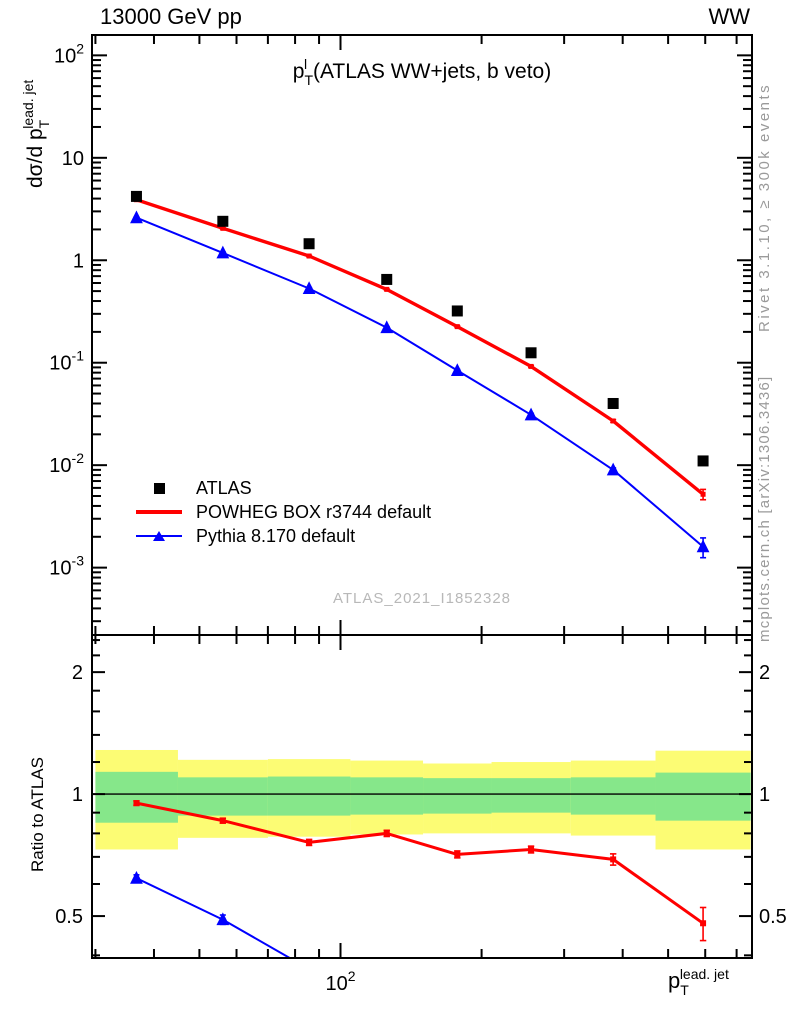 This screenshot has height=1024, width=786. What do you see at coordinates (66, 361) in the screenshot?
I see `svg-text: 10⁻¹` at bounding box center [66, 361].